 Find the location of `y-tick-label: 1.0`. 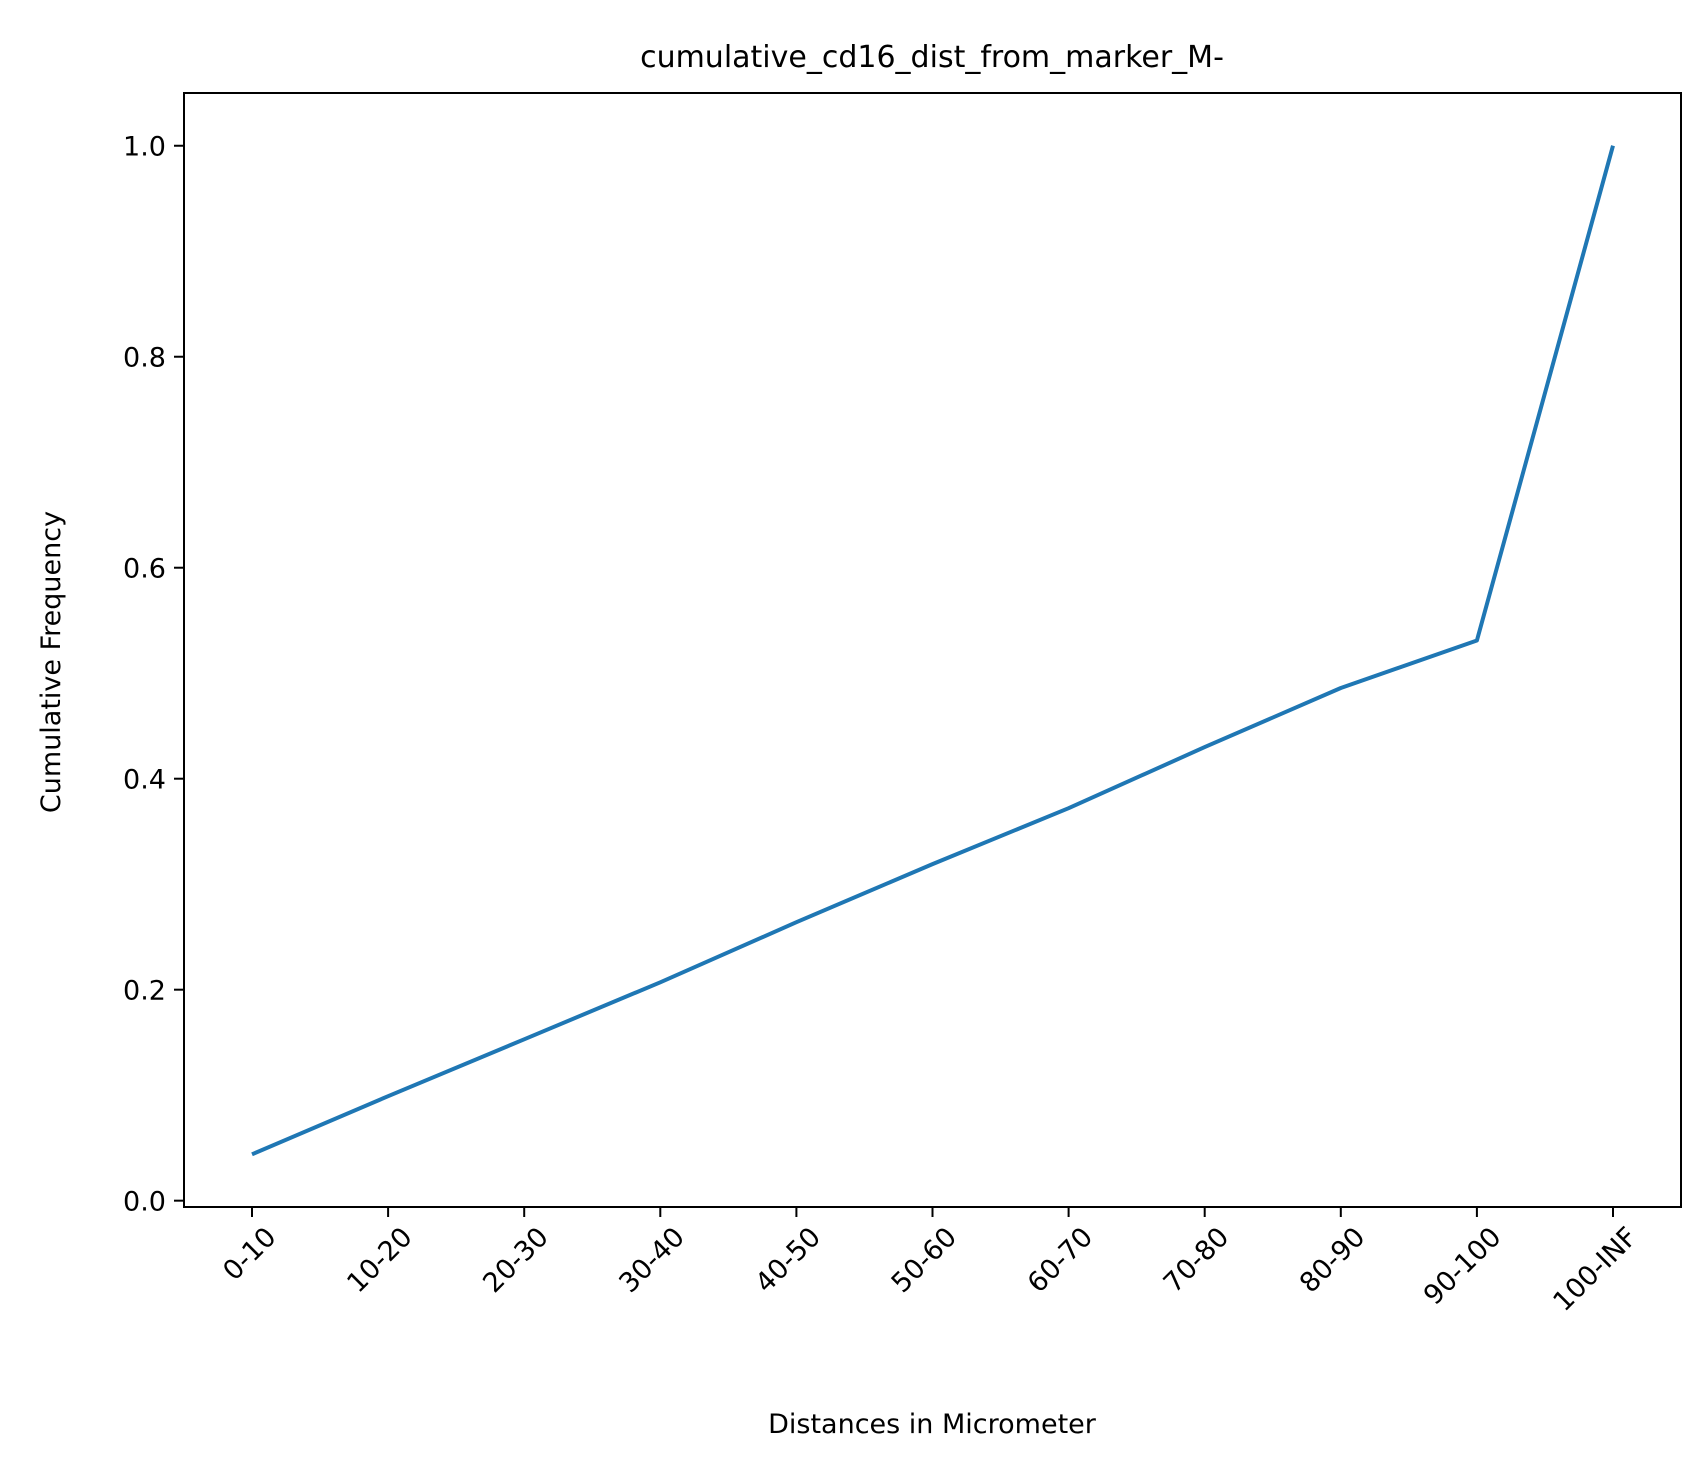

y-tick-label: 1.0 is located at coordinates (144, 147).